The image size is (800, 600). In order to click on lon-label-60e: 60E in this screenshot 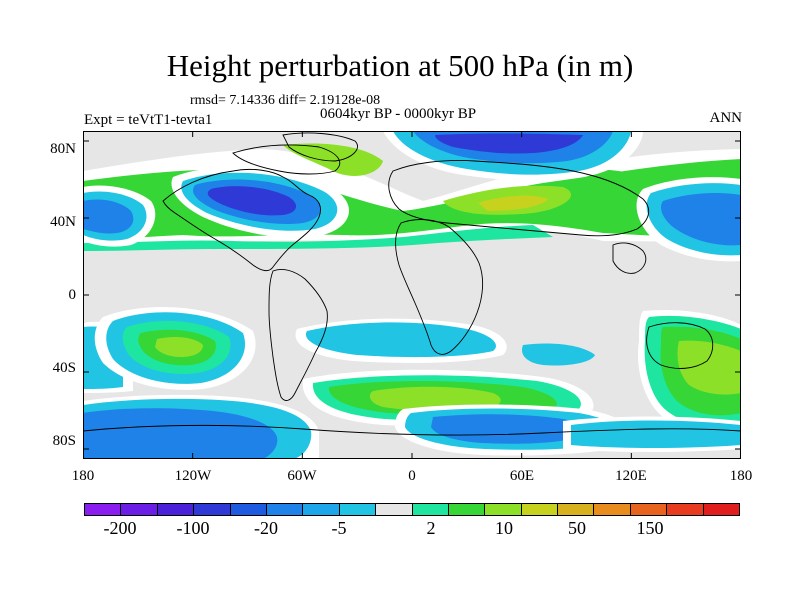, I will do `click(522, 476)`.